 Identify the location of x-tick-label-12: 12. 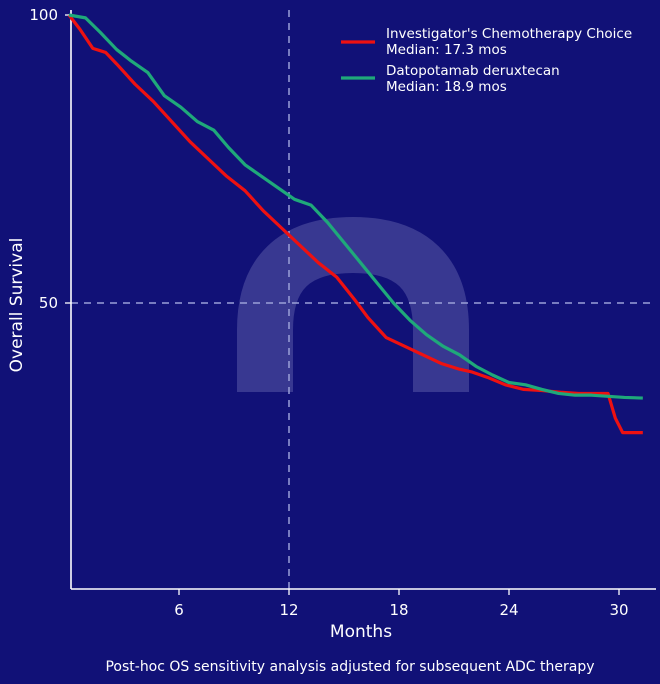
(288, 610).